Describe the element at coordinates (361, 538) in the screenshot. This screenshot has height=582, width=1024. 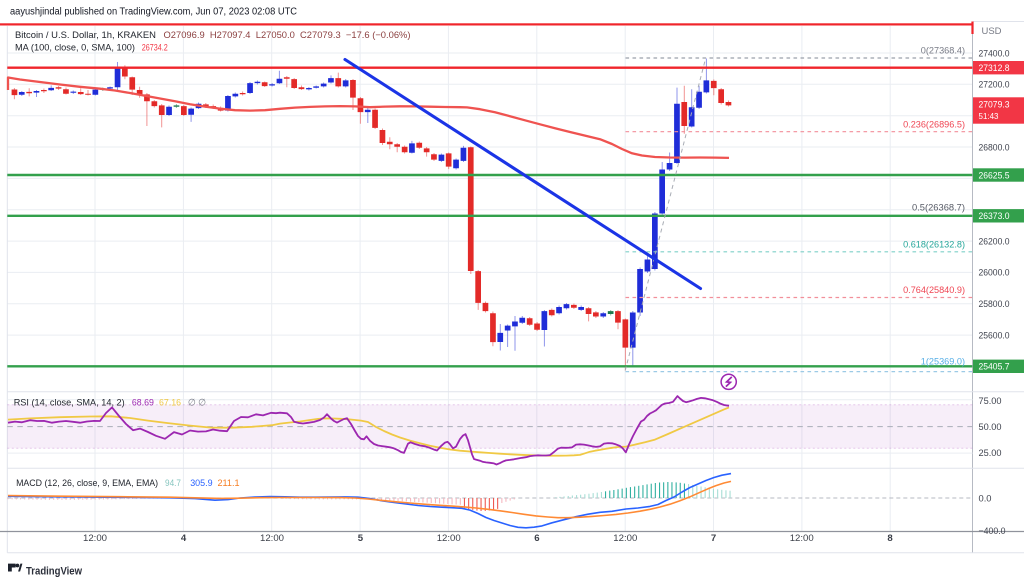
I see `svg-text: 5` at that location.